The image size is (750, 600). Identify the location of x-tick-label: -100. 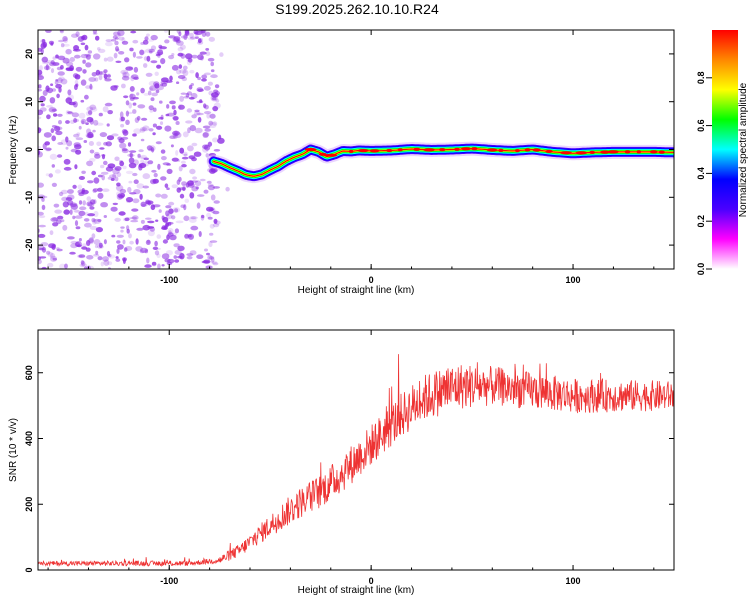
(169, 280).